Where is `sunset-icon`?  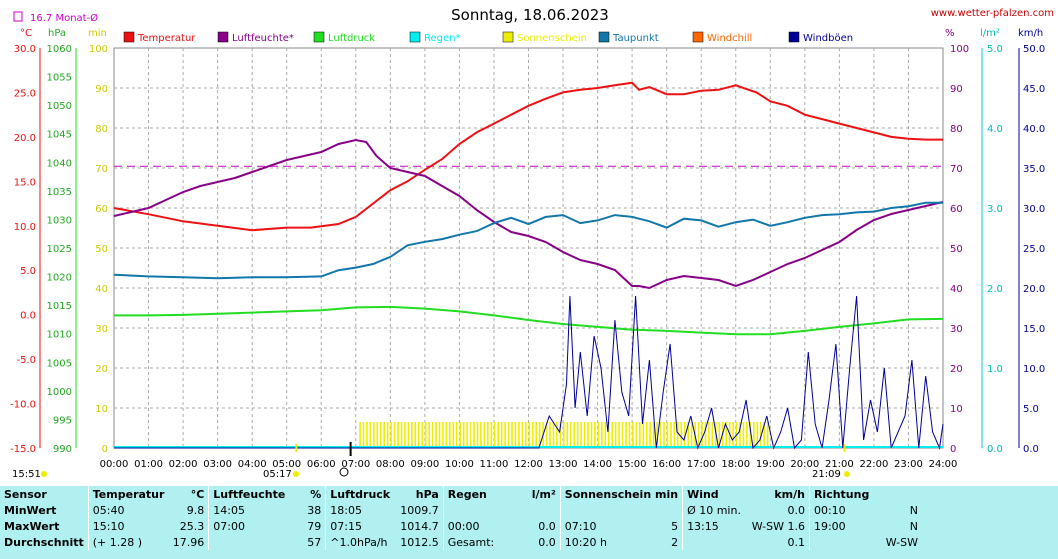
sunset-icon is located at coordinates (847, 474).